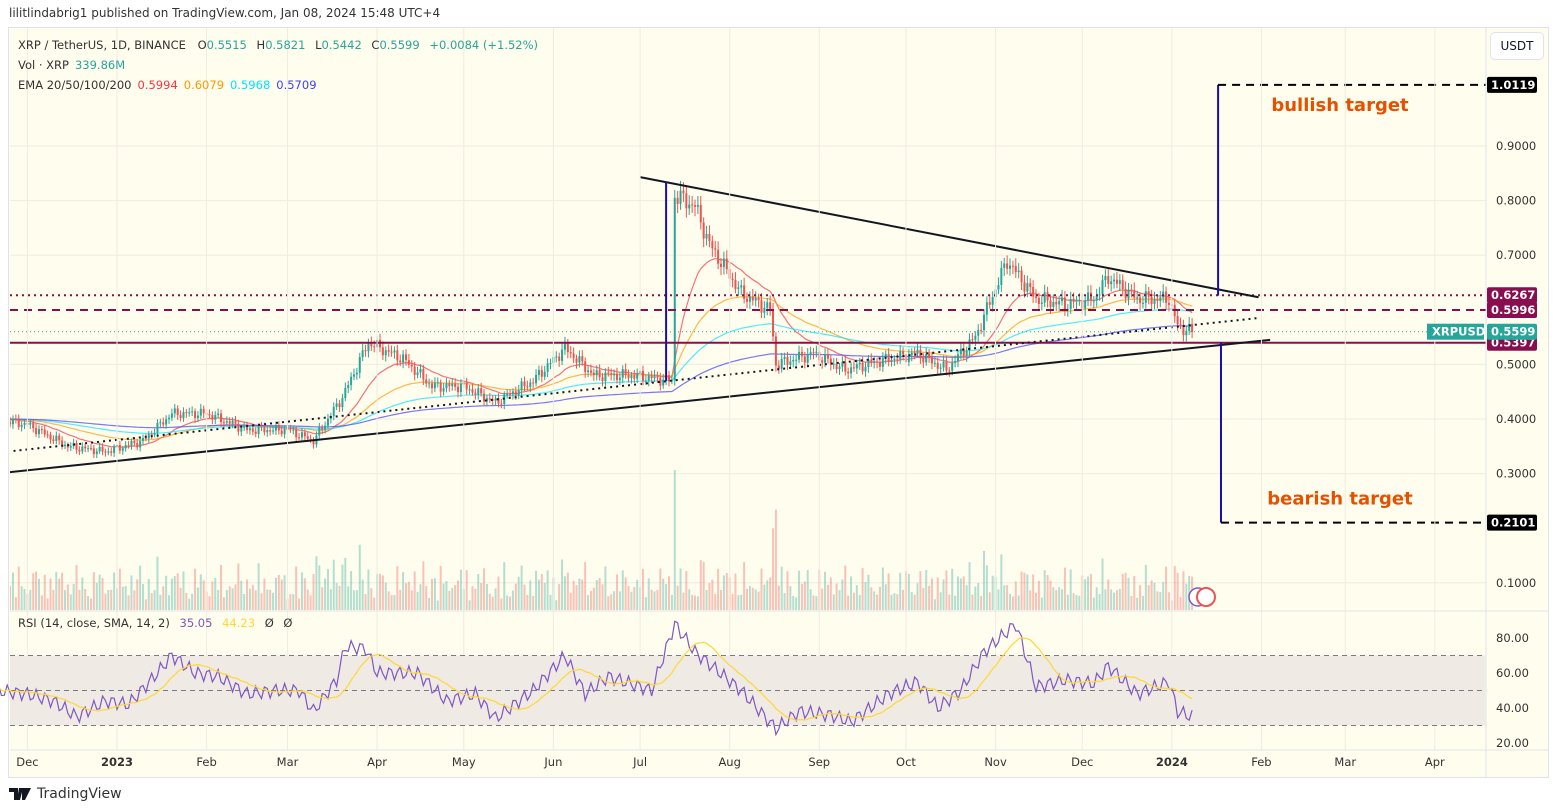 The width and height of the screenshot is (1557, 811). I want to click on tradingview-logo: TradingView, so click(65, 794).